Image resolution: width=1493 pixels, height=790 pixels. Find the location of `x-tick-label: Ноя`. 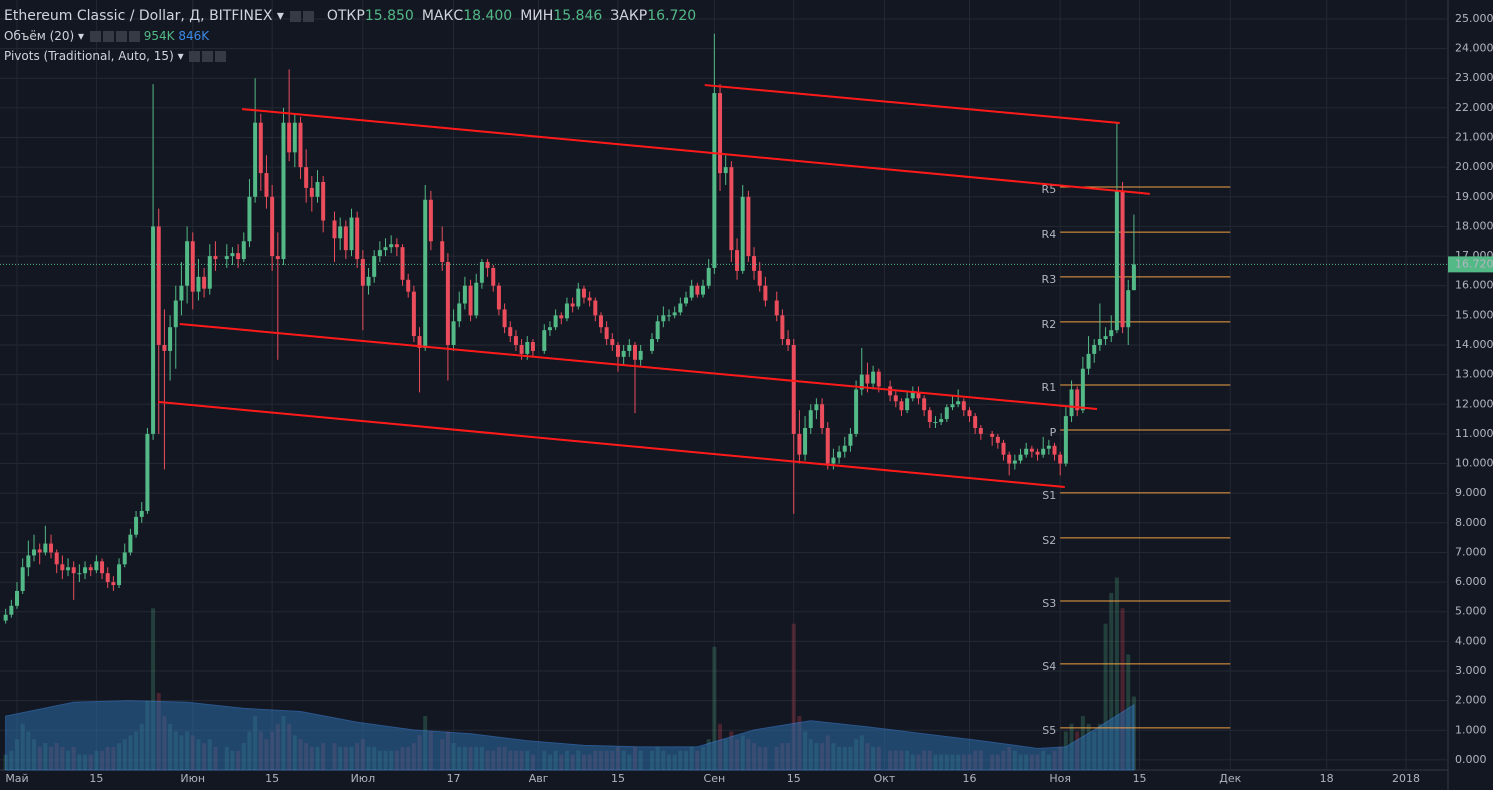

x-tick-label: Ноя is located at coordinates (1060, 778).